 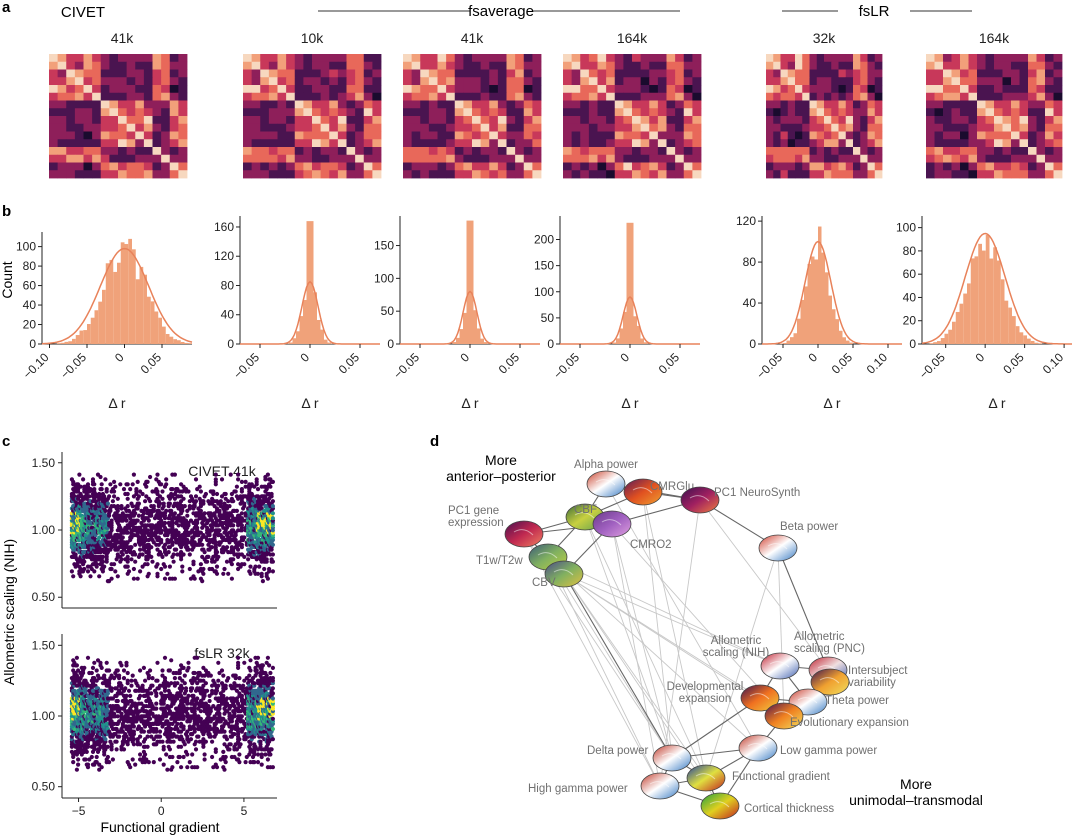 What do you see at coordinates (44, 530) in the screenshot?
I see `scatter-ytick-label: 1.00` at bounding box center [44, 530].